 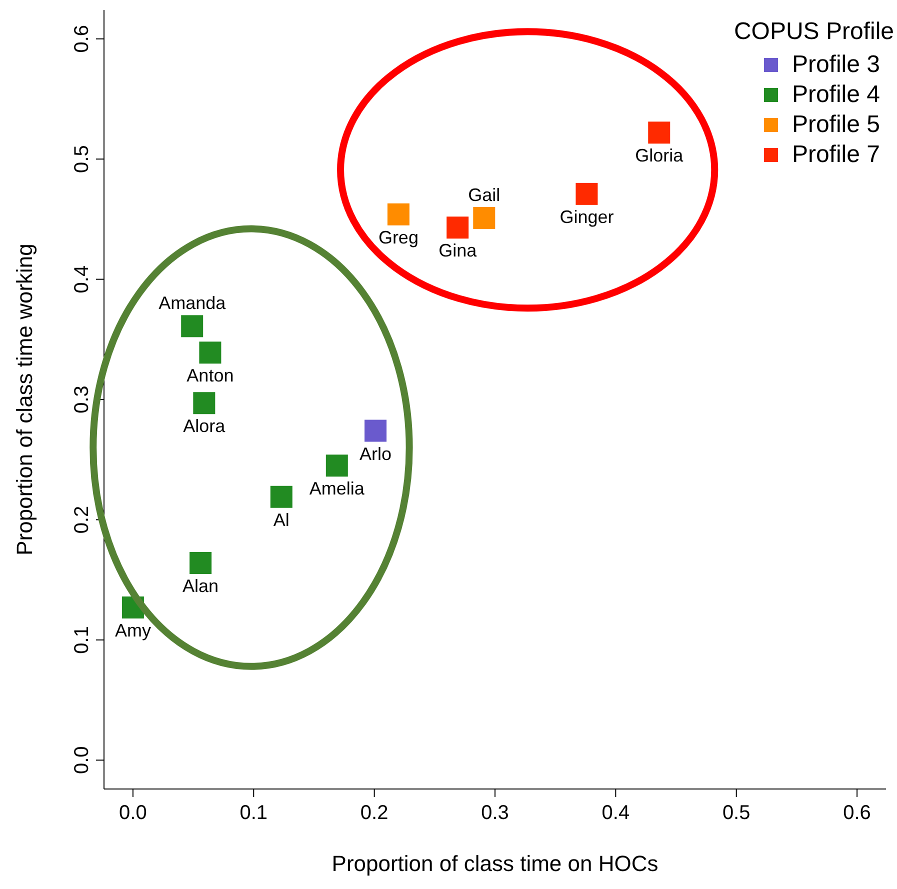 What do you see at coordinates (376, 454) in the screenshot?
I see `annotation: Arlo` at bounding box center [376, 454].